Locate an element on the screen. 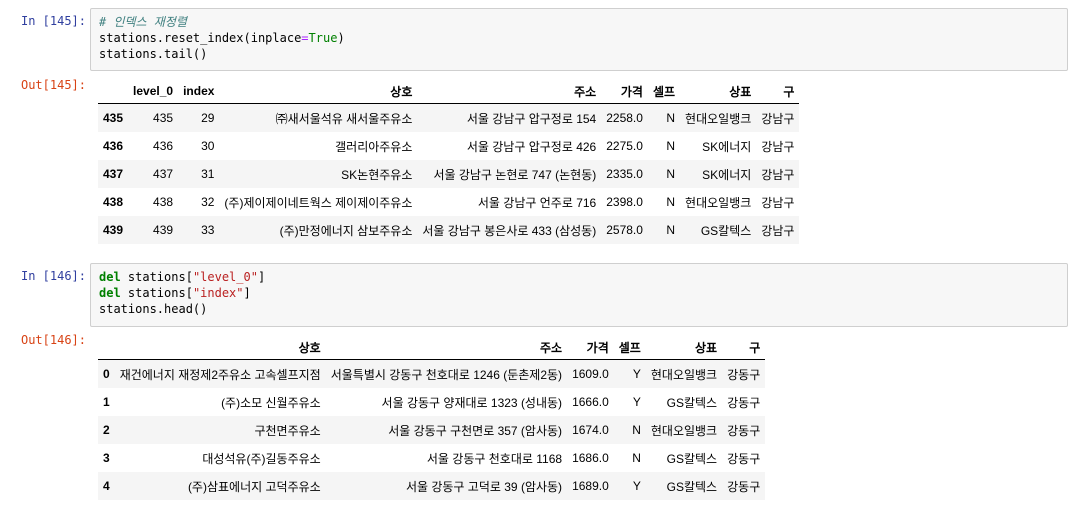 This screenshot has width=1080, height=516. code-string: "index" is located at coordinates (218, 293).